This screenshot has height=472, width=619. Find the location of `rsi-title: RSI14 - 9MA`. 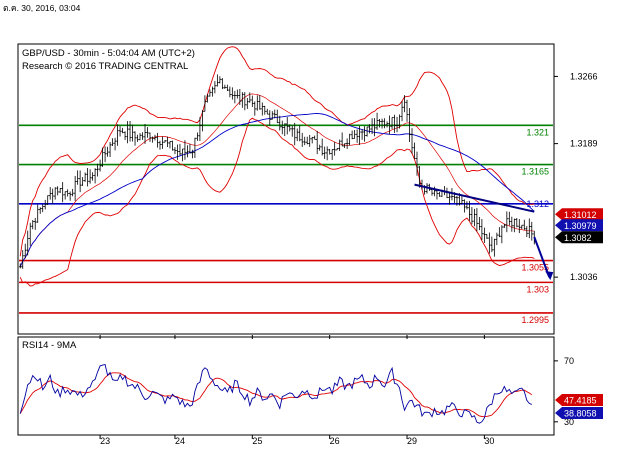

rsi-title: RSI14 - 9MA is located at coordinates (49, 345).